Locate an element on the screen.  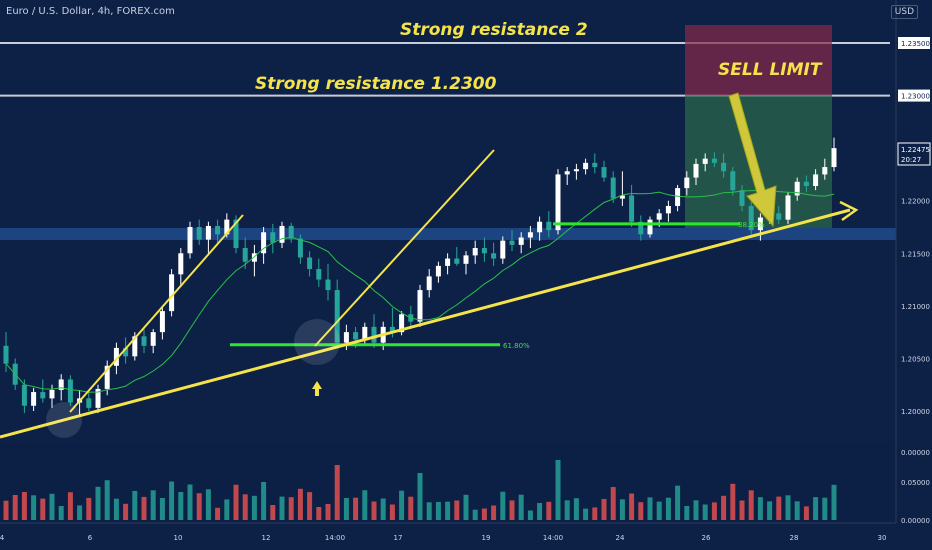
fib-618-label: 61.80% is located at coordinates (516, 346).